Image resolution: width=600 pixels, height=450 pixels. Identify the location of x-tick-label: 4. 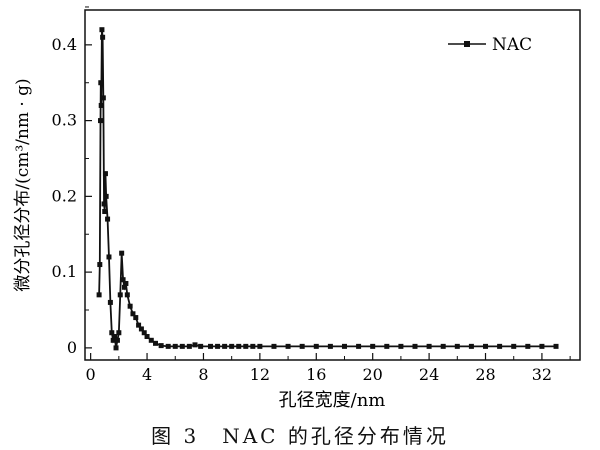
(147, 374).